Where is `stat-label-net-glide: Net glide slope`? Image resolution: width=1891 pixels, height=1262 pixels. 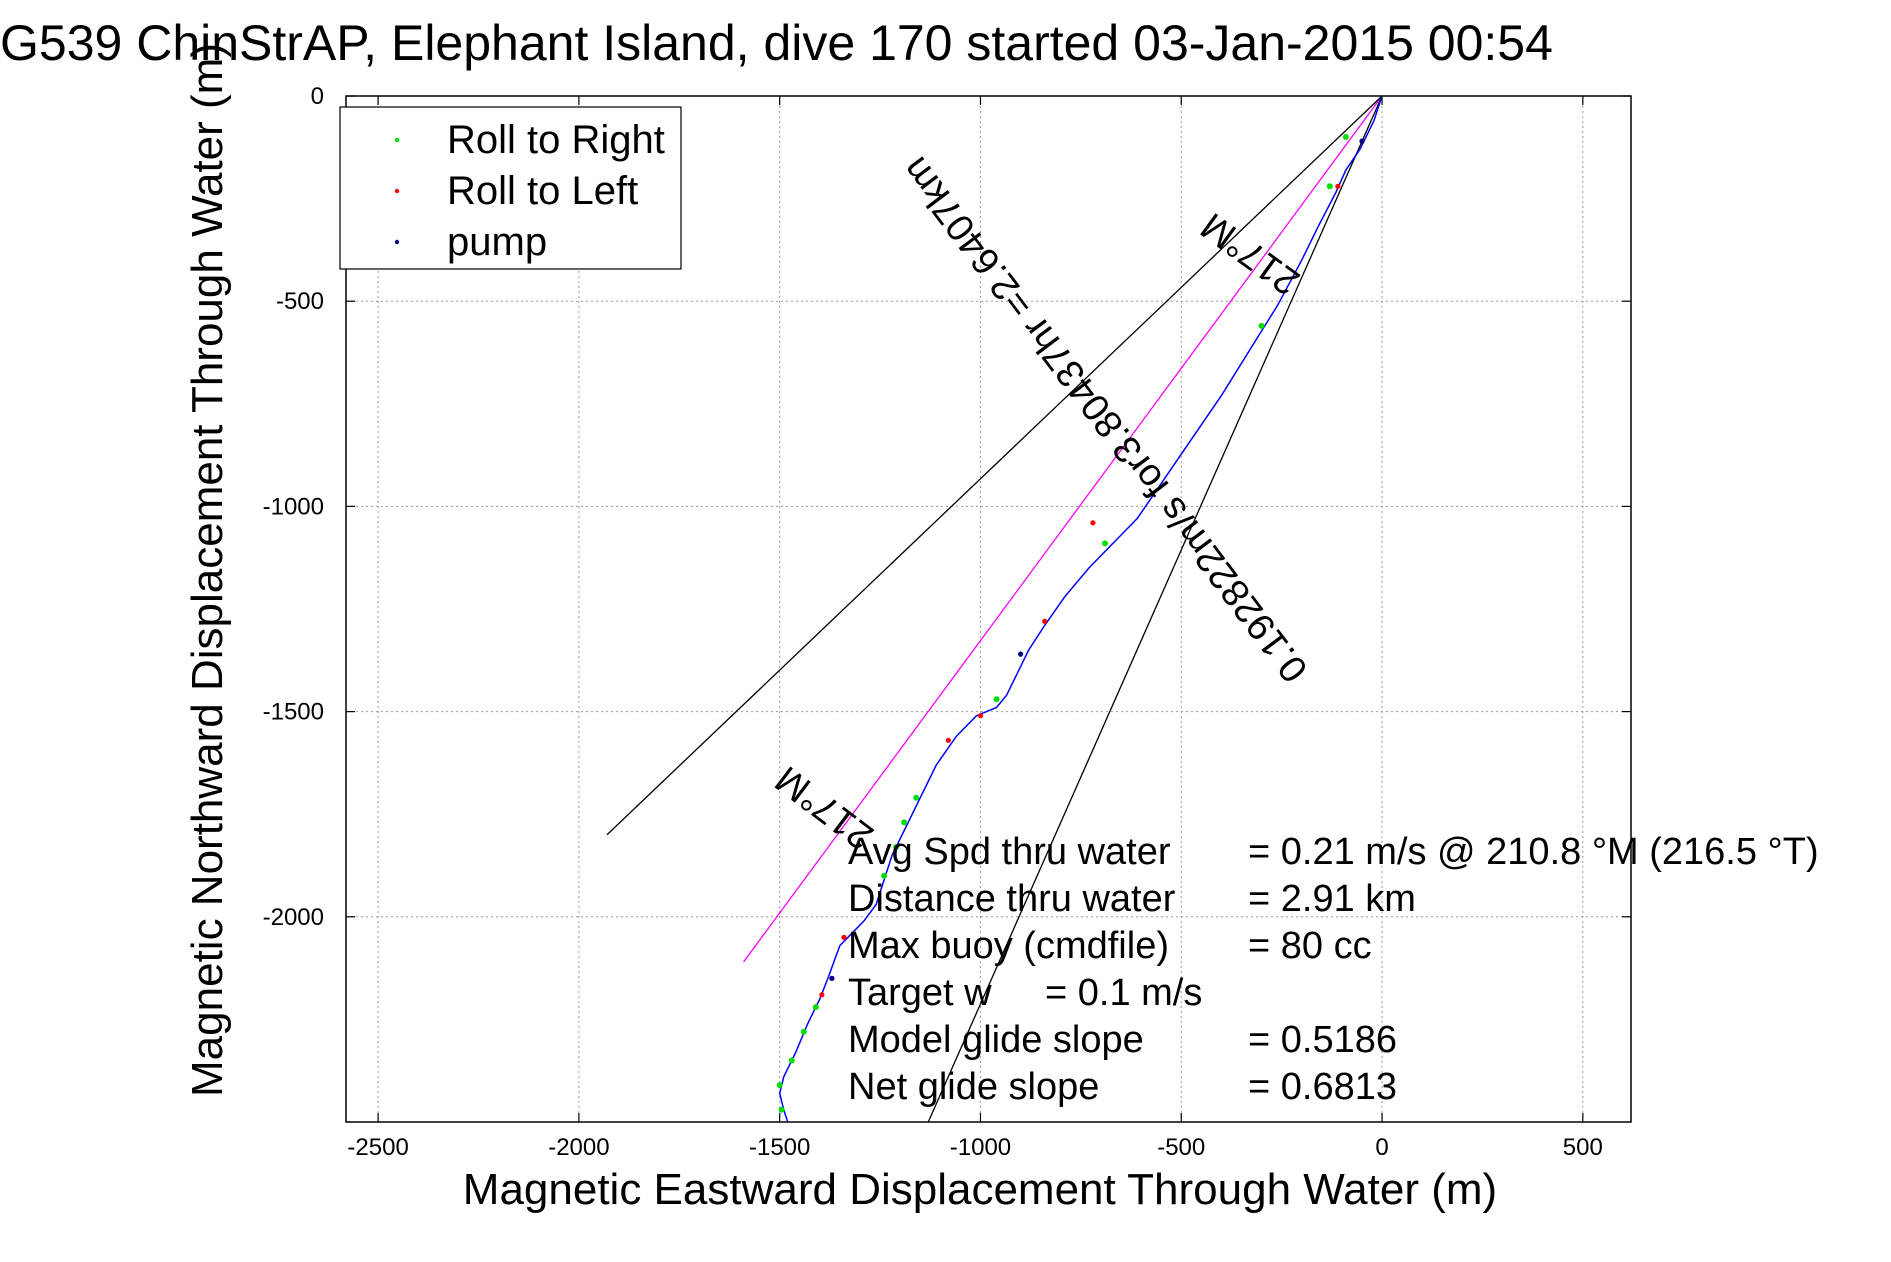 stat-label-net-glide: Net glide slope is located at coordinates (973, 1087).